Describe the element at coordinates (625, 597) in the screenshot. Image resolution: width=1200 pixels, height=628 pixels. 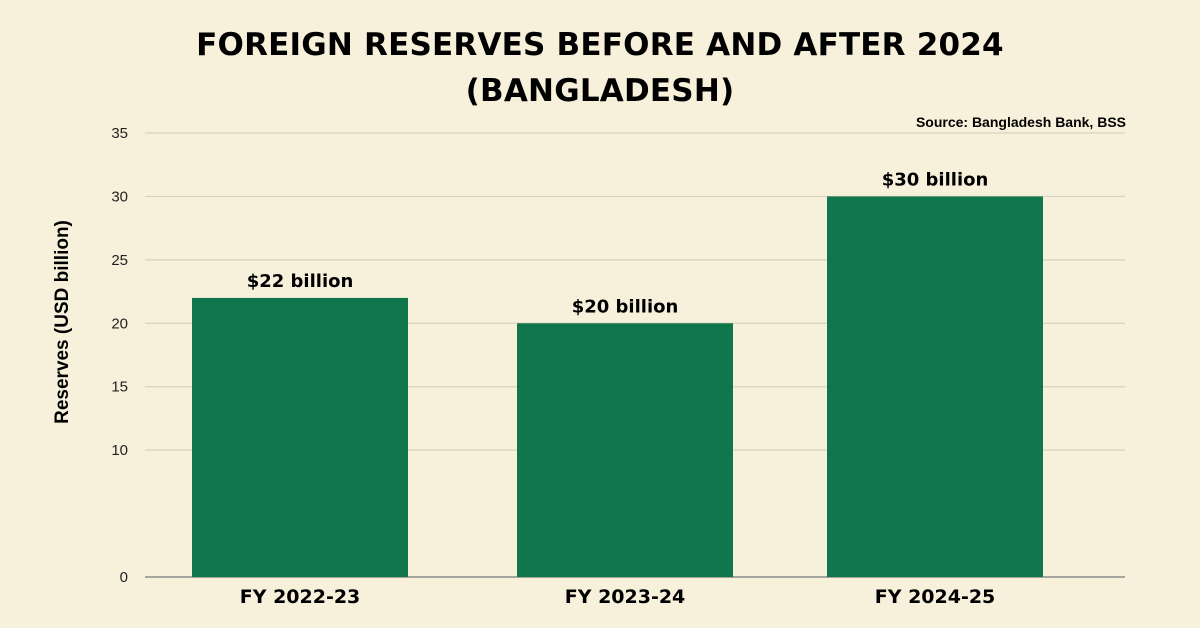
I see `x-tick-label: FY 2023-24` at that location.